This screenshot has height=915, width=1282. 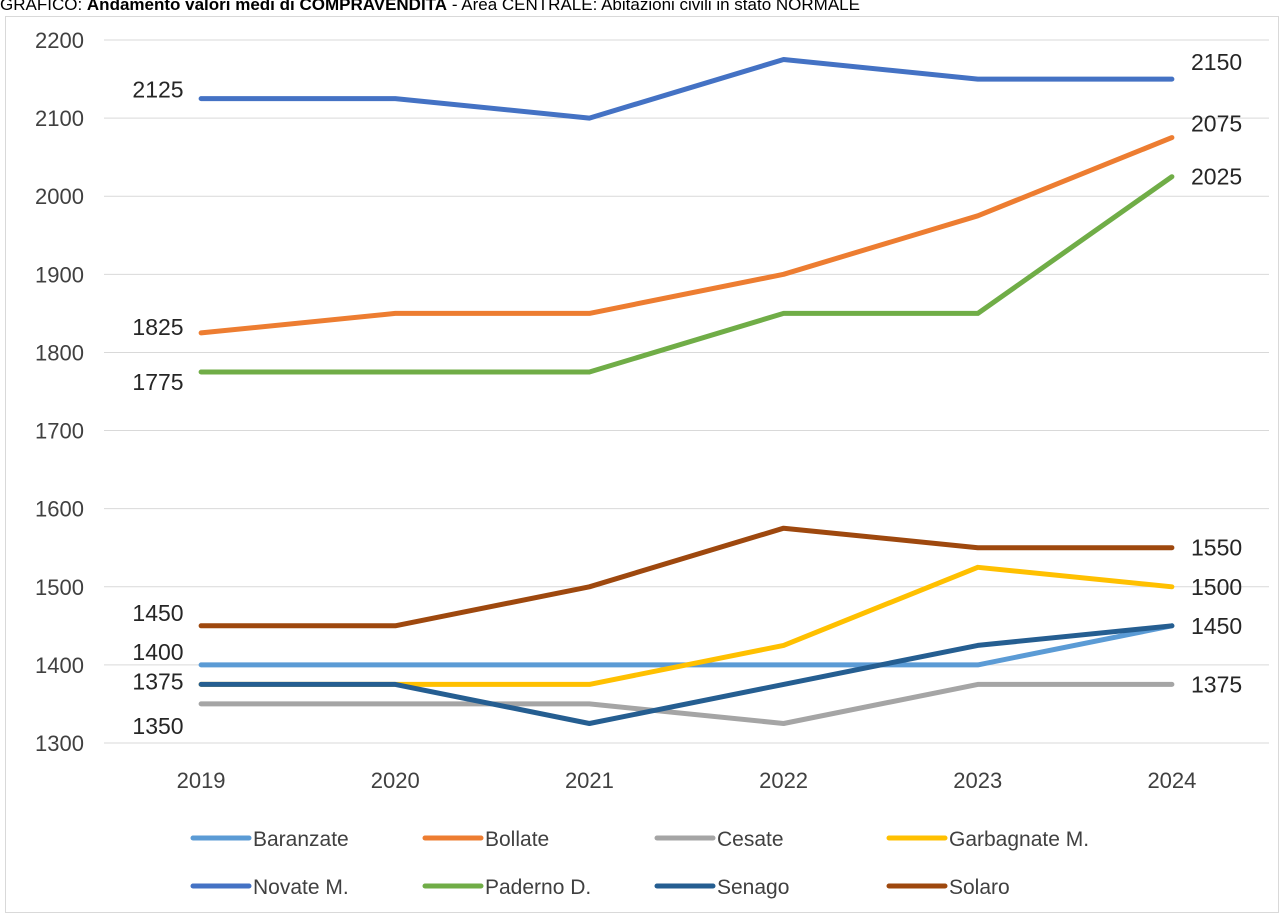 What do you see at coordinates (1019, 839) in the screenshot?
I see `legend-label-garbagnate-m: Garbagnate M.` at bounding box center [1019, 839].